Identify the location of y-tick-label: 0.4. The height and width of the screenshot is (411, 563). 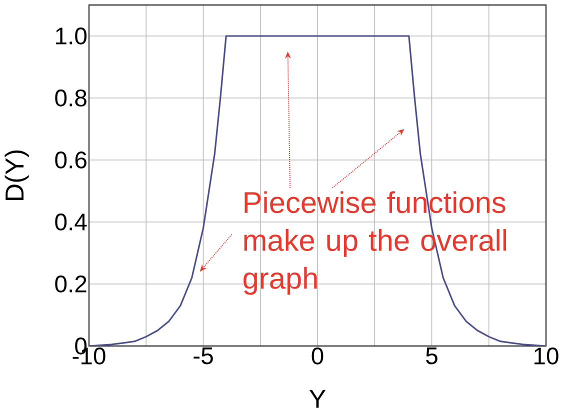
(71, 222).